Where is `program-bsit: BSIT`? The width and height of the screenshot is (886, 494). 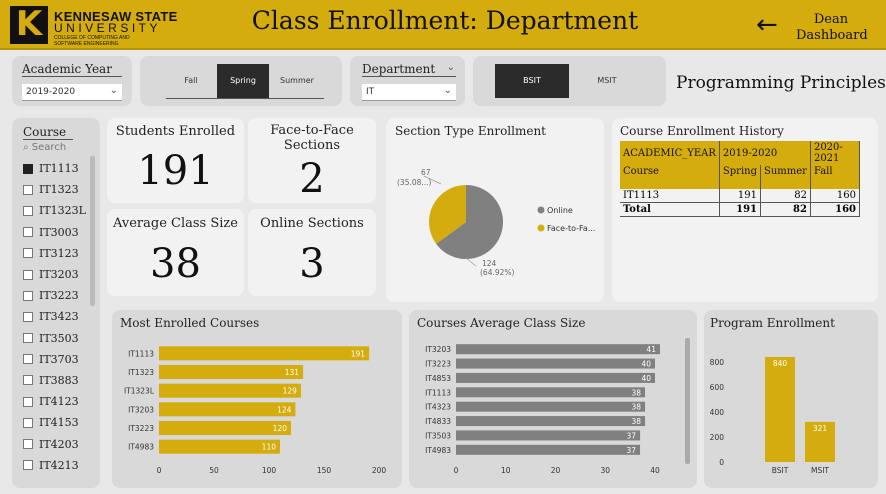
program-bsit: BSIT is located at coordinates (532, 81).